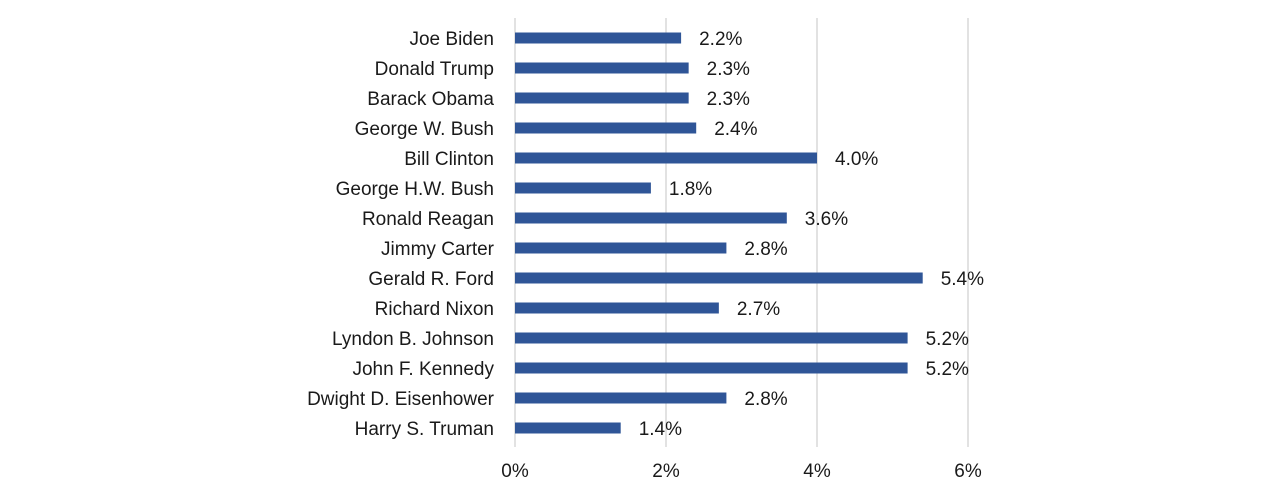  What do you see at coordinates (826, 219) in the screenshot?
I see `data-label: 3.6%` at bounding box center [826, 219].